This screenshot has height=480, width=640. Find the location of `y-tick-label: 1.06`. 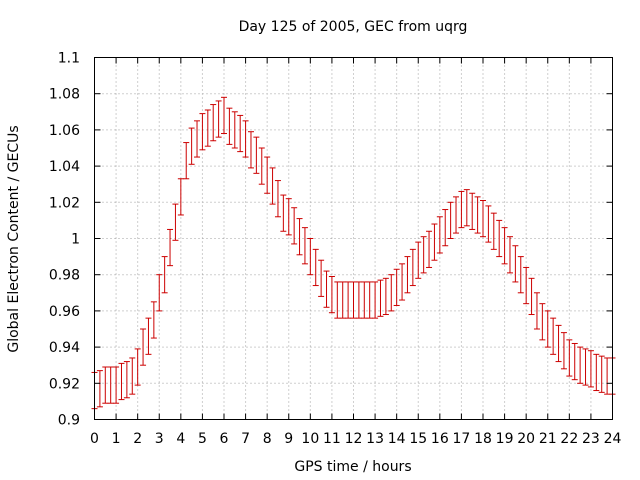

y-tick-label: 1.06 is located at coordinates (64, 131).